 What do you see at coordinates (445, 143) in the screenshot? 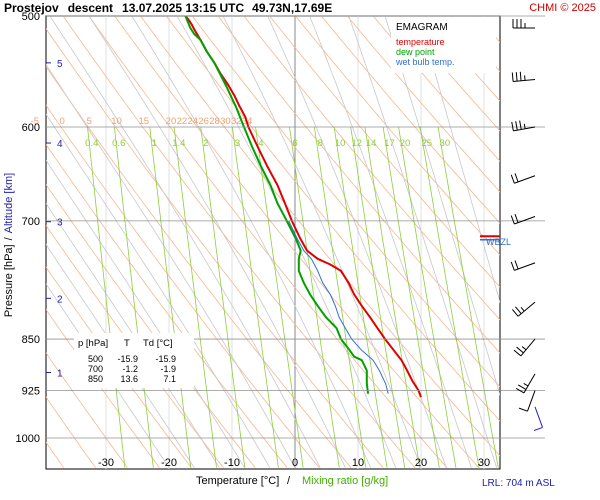
I see `mixing-ratio-label: 30` at bounding box center [445, 143].